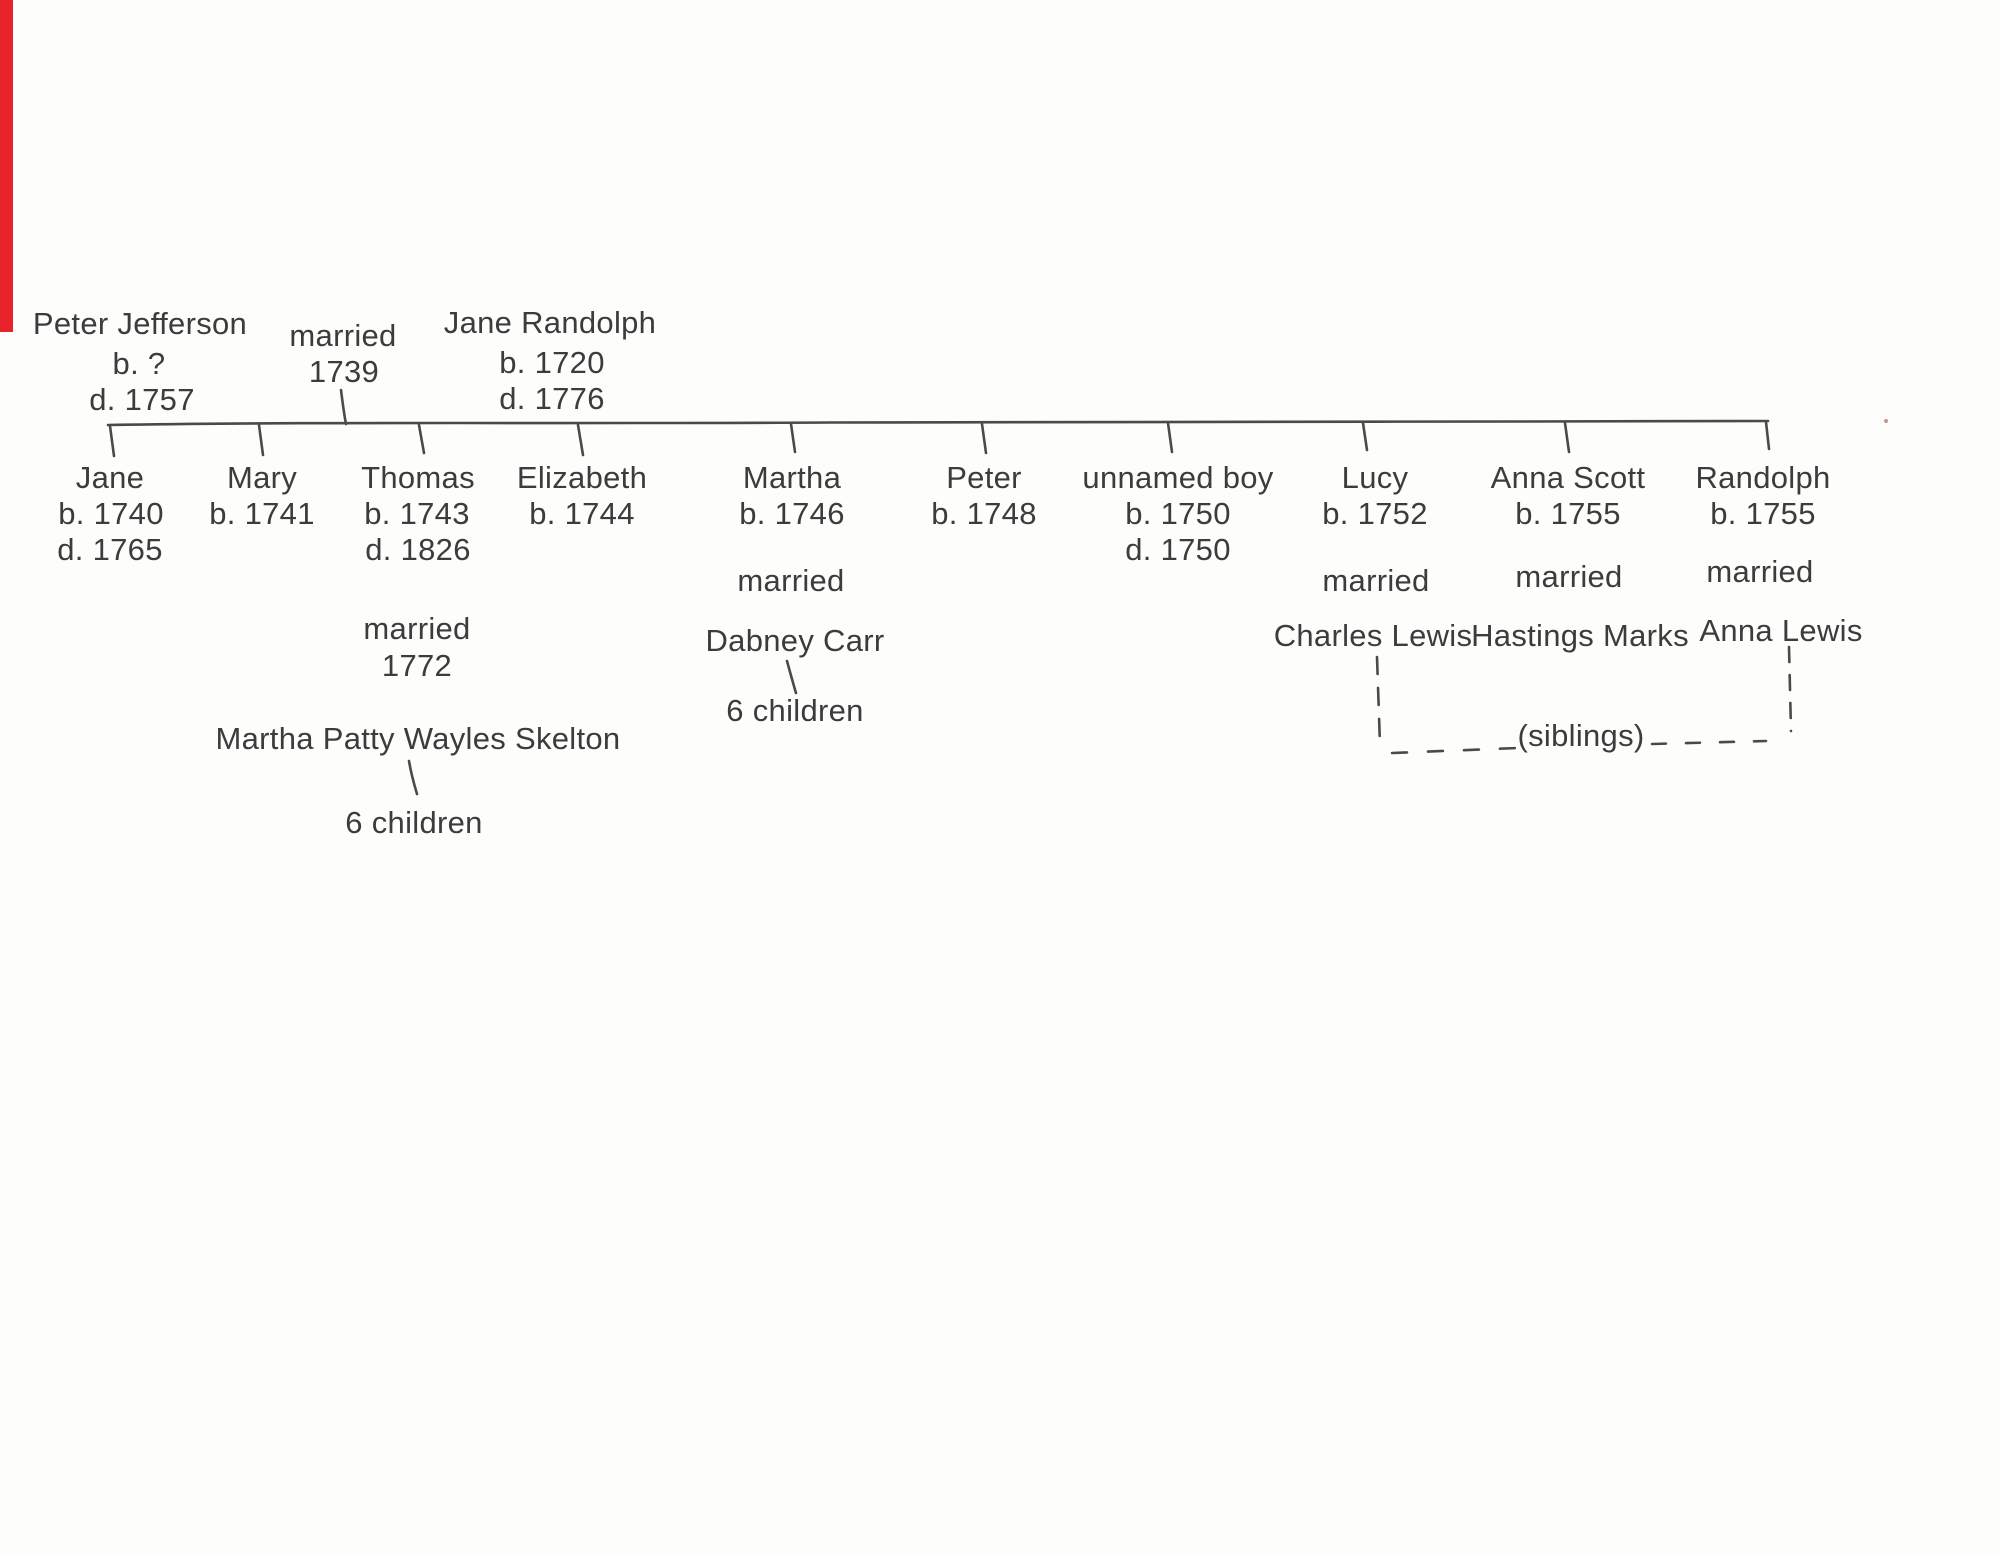  Describe the element at coordinates (418, 738) in the screenshot. I see `thomas-spouse-name: Martha Patty Wayles Skelton` at that location.